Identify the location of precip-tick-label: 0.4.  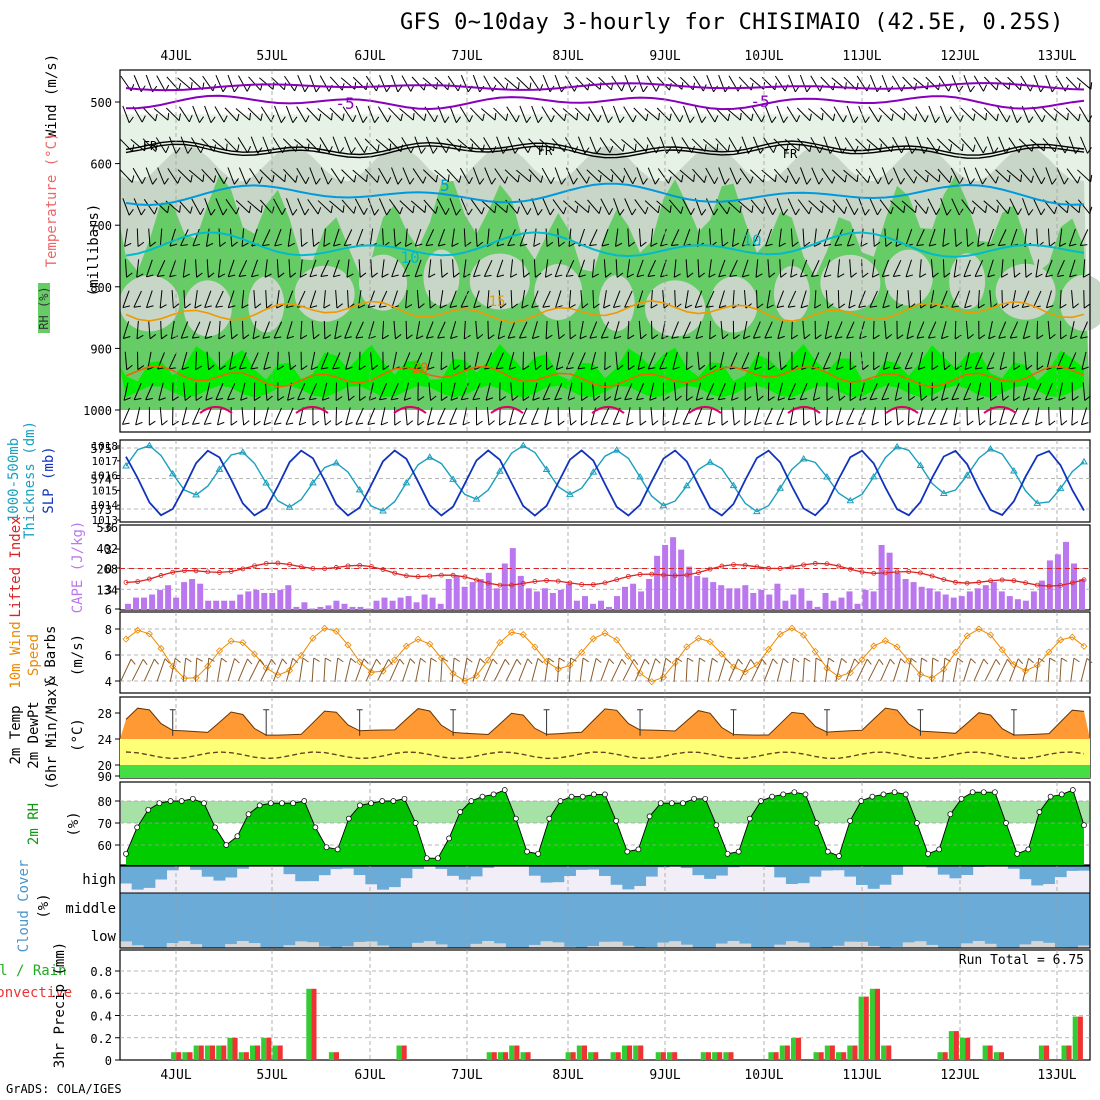
(101, 1017).